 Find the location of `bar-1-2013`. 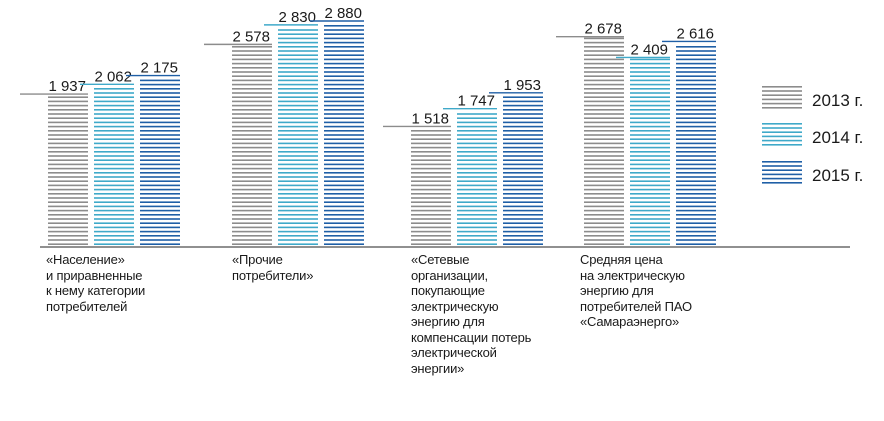

bar-1-2013 is located at coordinates (68, 170).